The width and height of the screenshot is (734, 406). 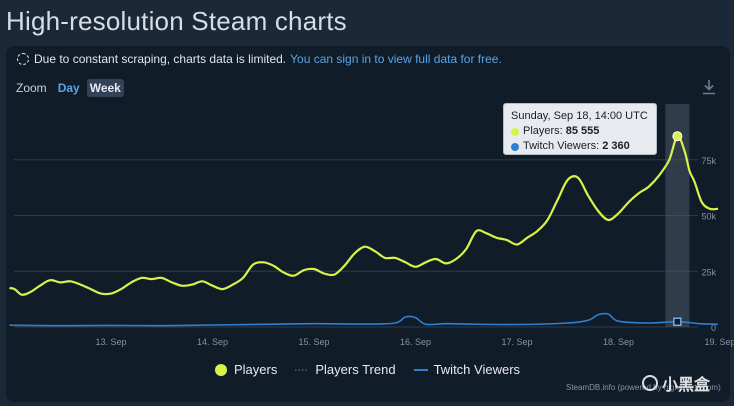 I want to click on tooltip-players-value: 85 555, so click(x=582, y=131).